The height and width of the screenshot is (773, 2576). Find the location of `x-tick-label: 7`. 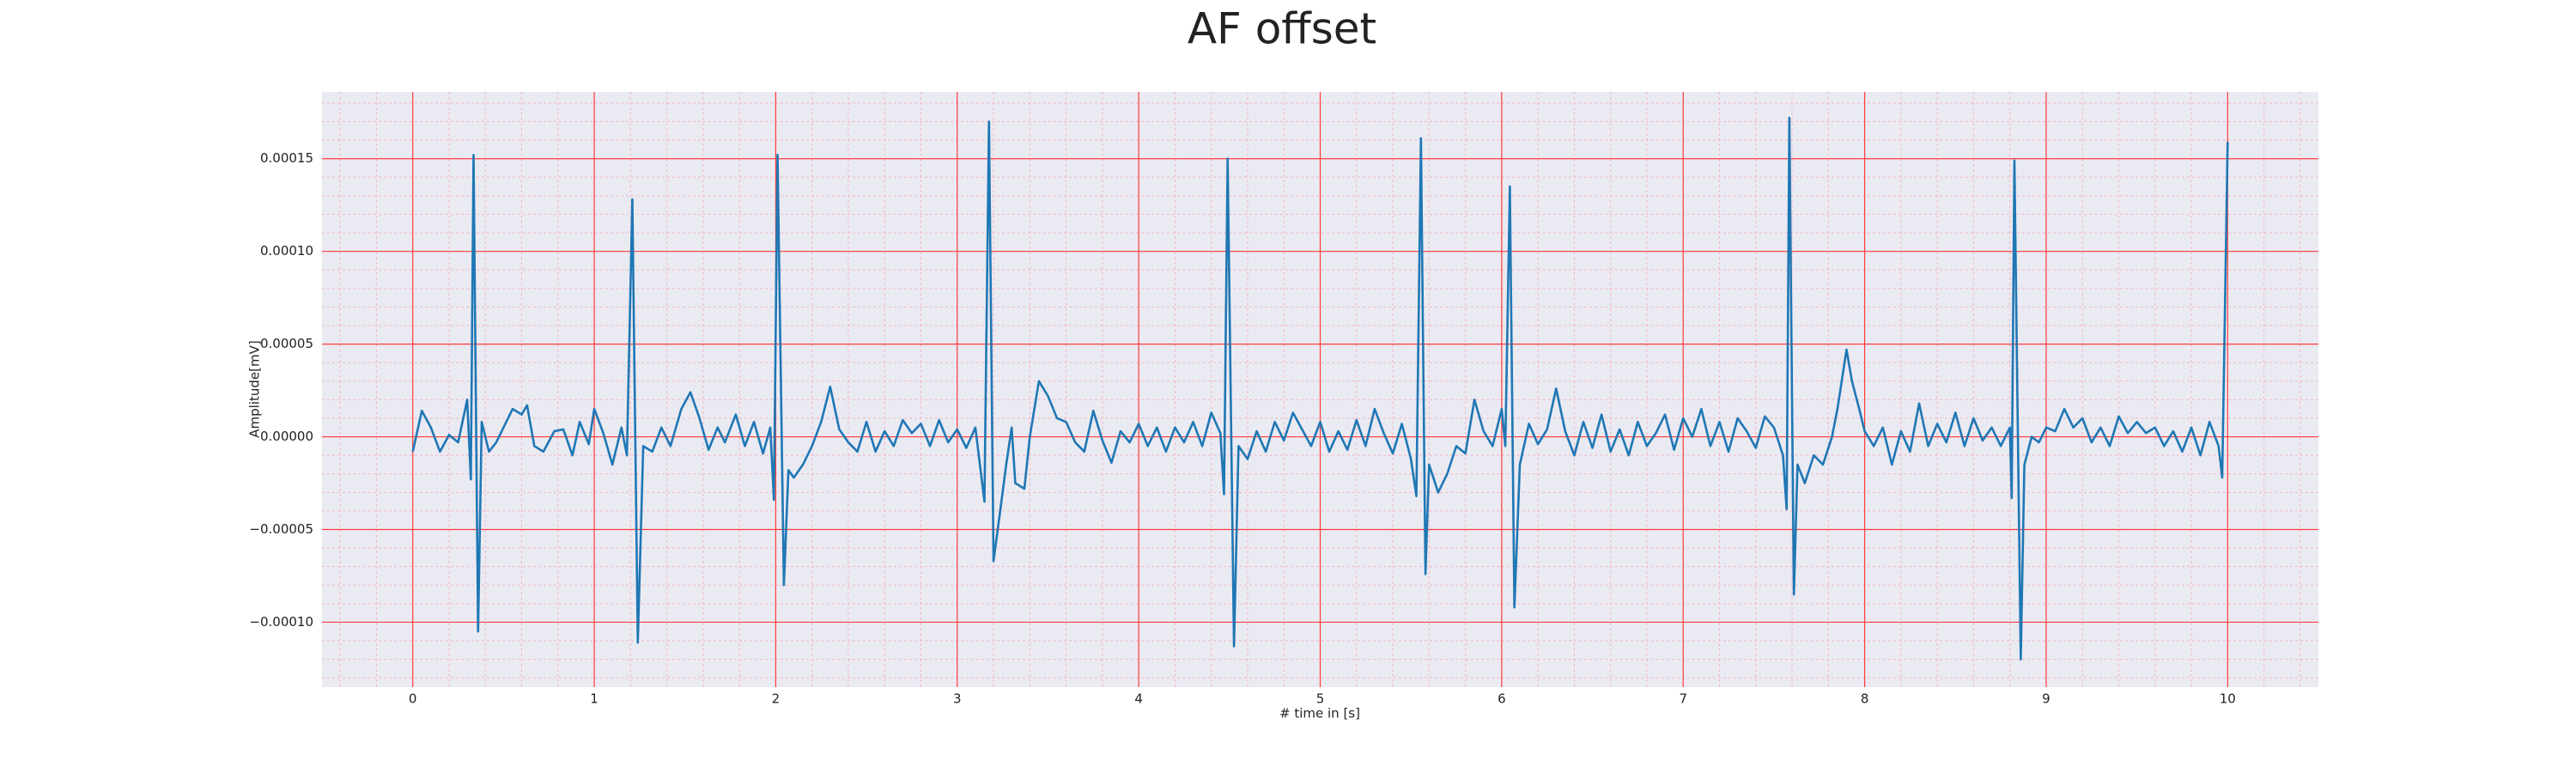

x-tick-label: 7 is located at coordinates (1683, 699).